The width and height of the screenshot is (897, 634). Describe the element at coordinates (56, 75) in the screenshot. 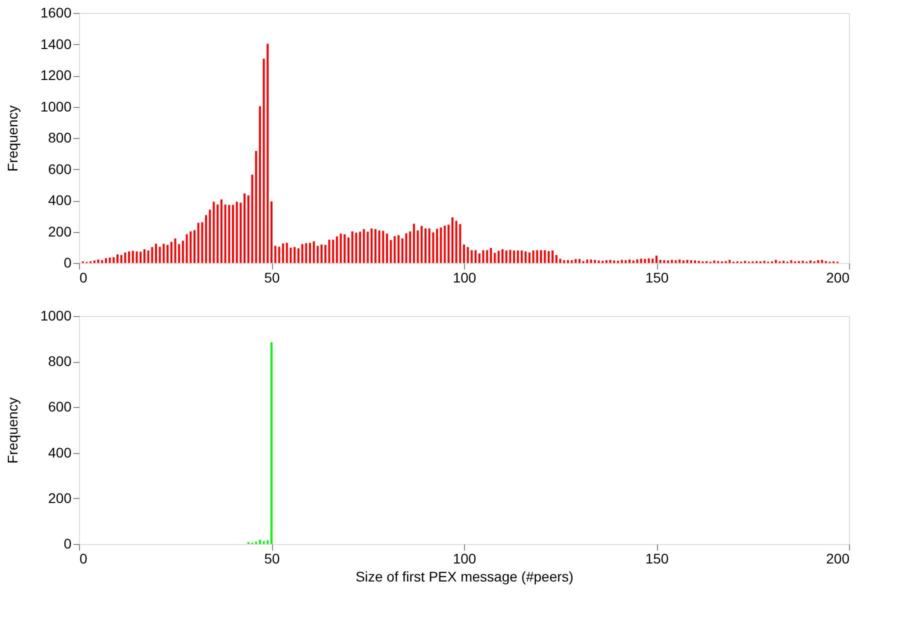

I see `y-tick-label: 1200` at that location.